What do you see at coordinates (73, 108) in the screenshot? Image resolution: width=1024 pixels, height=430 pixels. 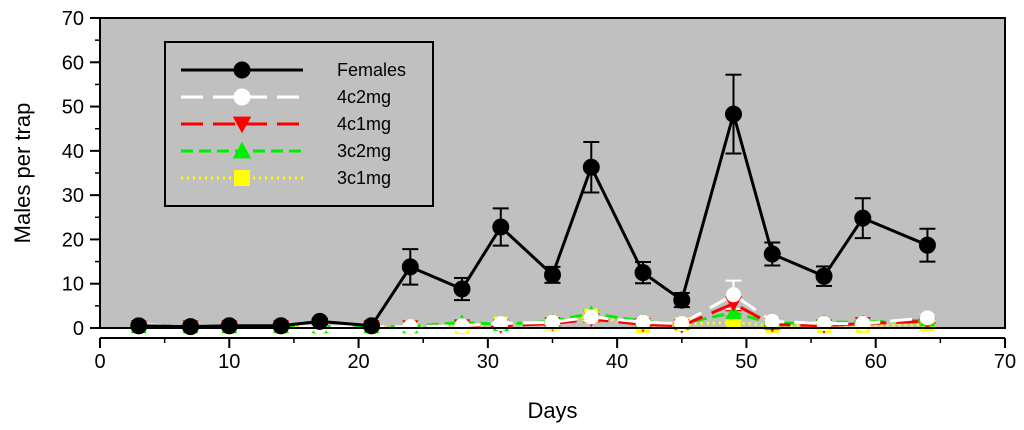 I see `y-tick-label: 50` at bounding box center [73, 108].